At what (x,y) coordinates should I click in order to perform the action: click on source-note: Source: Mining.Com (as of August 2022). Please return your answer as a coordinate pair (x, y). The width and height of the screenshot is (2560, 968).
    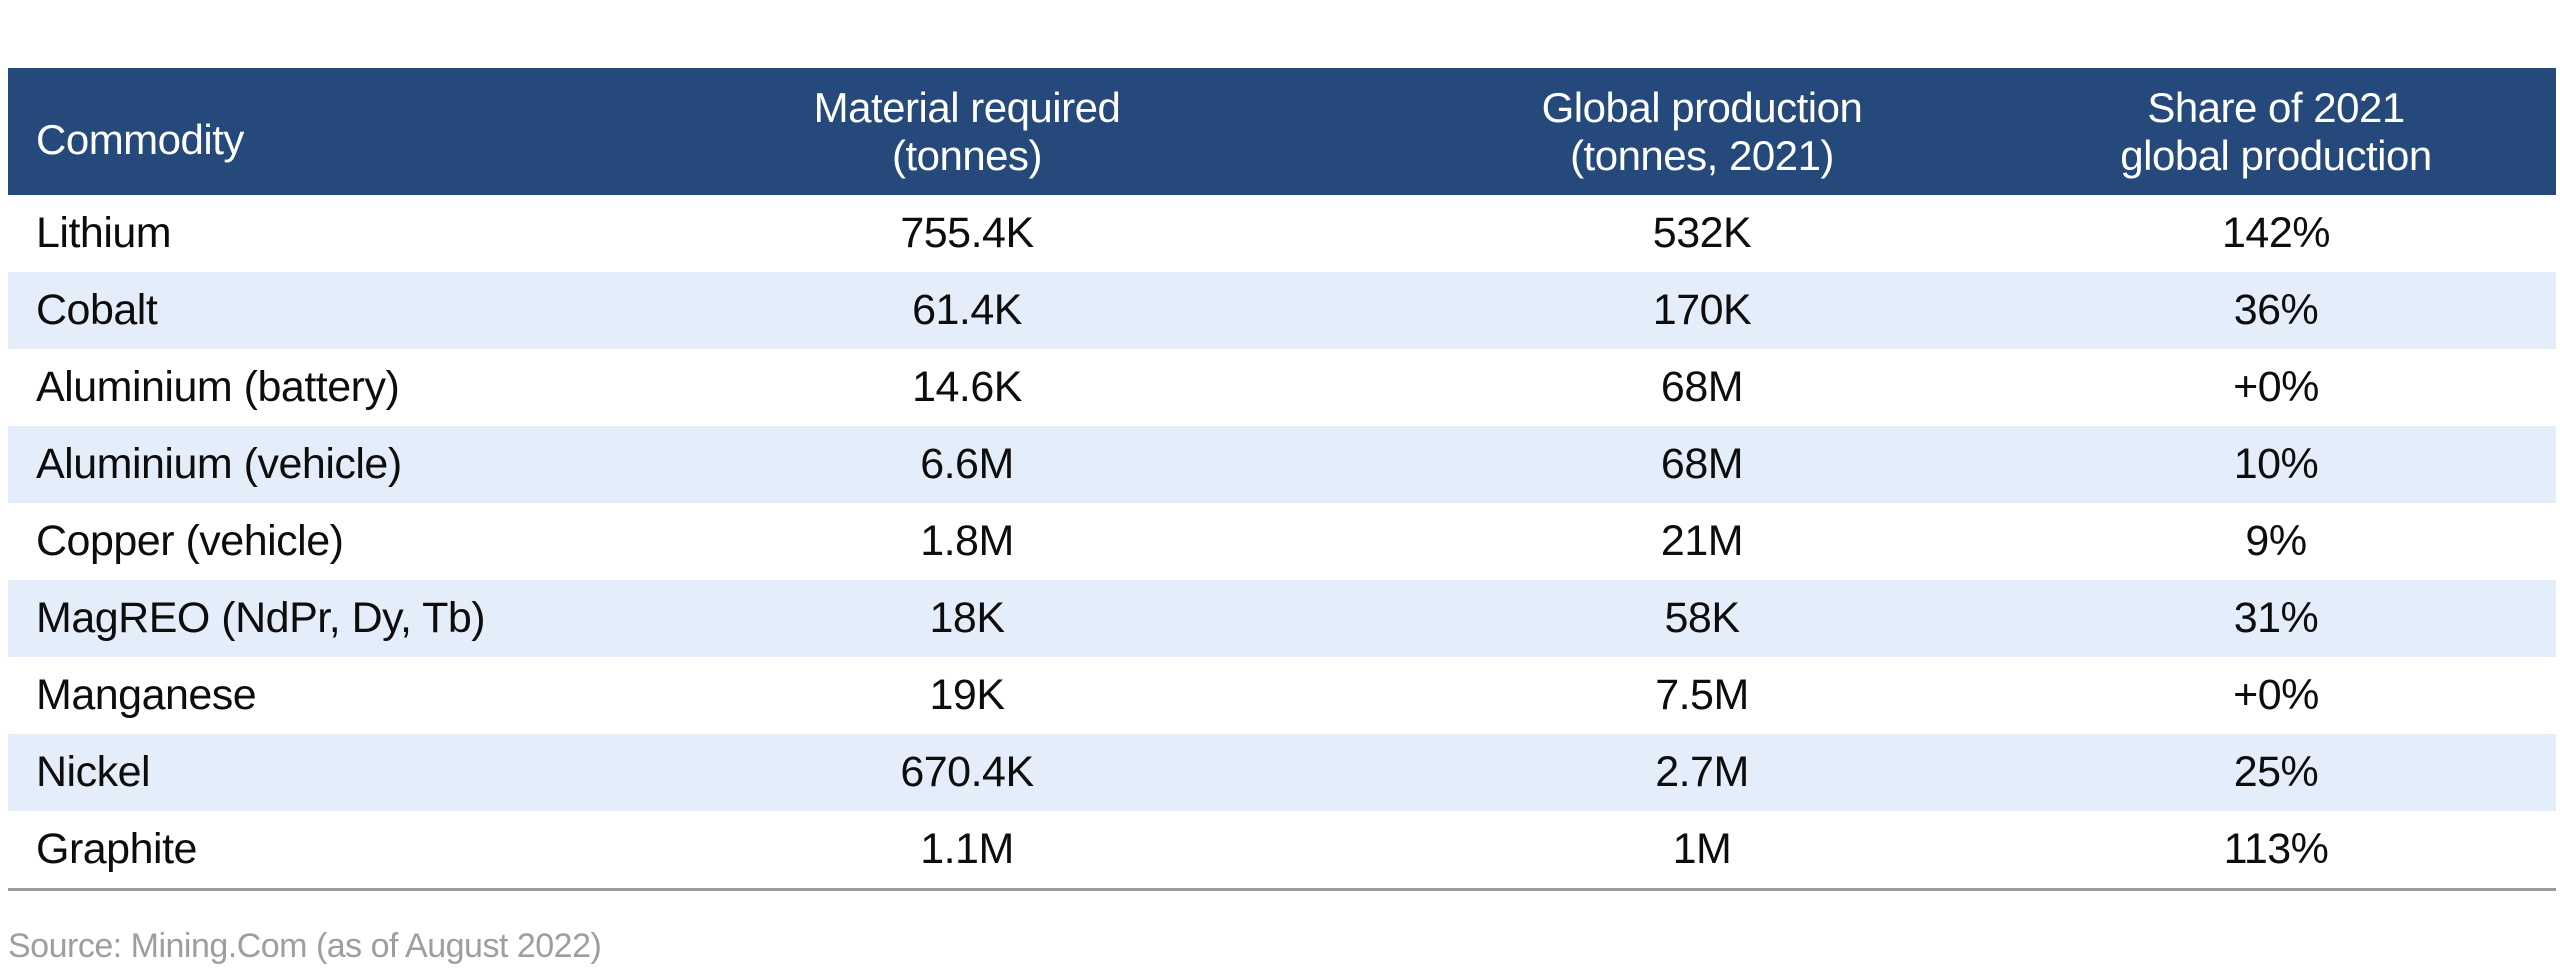
    Looking at the image, I should click on (305, 946).